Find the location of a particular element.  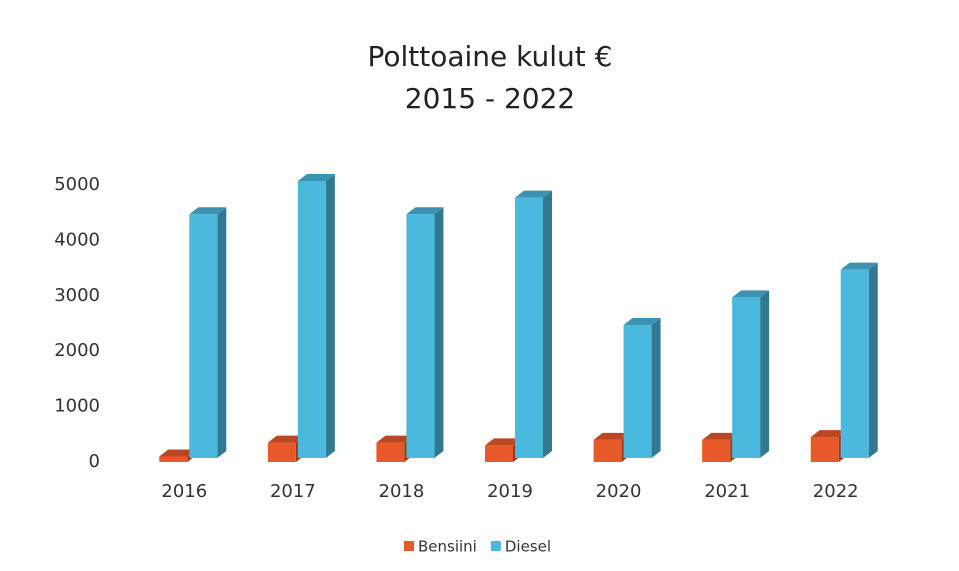

y-tick-label: 2000 is located at coordinates (77, 350).